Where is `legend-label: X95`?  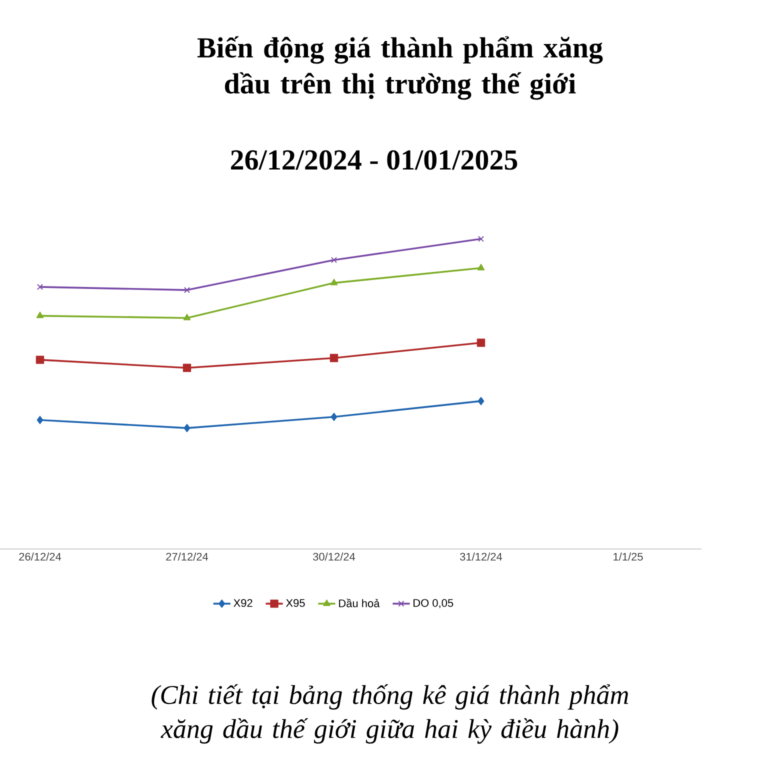 legend-label: X95 is located at coordinates (295, 603).